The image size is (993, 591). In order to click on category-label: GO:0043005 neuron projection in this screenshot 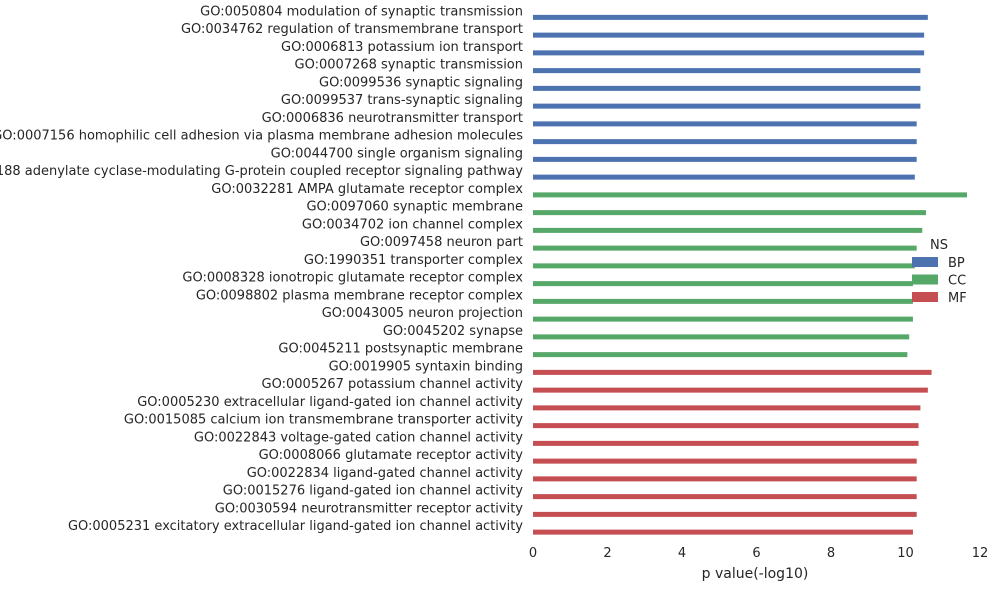, I will do `click(422, 313)`.